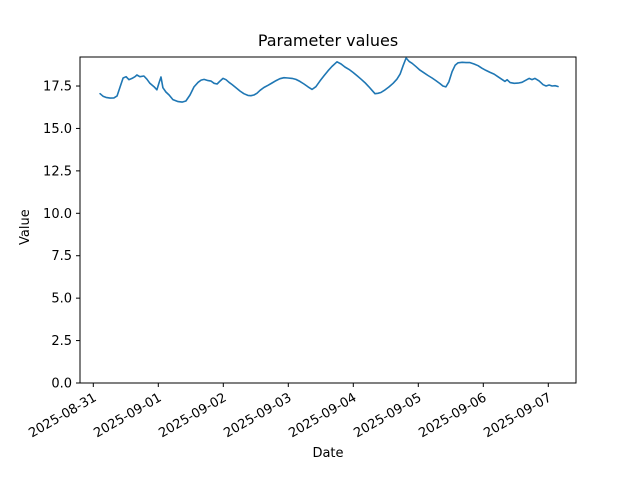 The image size is (640, 480). I want to click on y-tick-label: 10.0, so click(57, 214).